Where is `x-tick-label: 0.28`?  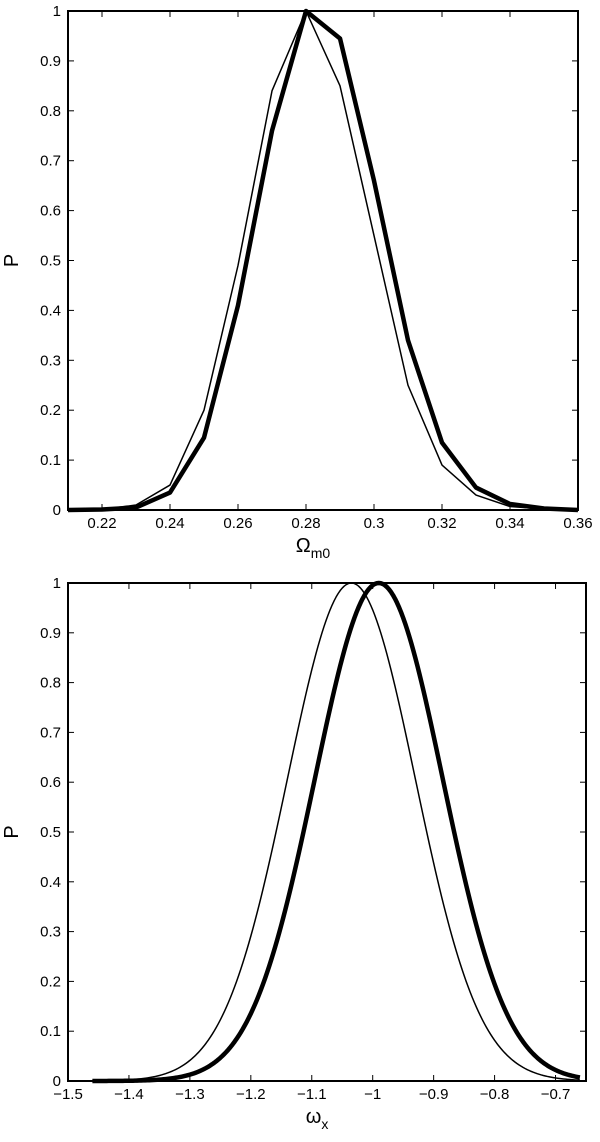 x-tick-label: 0.28 is located at coordinates (305, 523).